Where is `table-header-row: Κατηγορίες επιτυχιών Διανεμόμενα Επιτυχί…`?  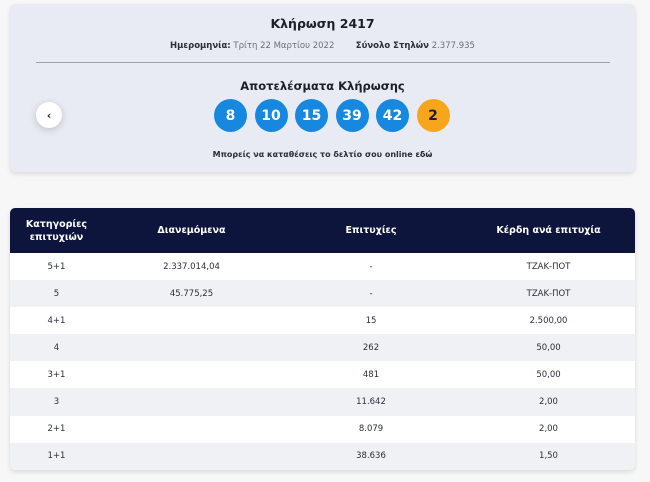
table-header-row: Κατηγορίες επιτυχιών Διανεμόμενα Επιτυχί… is located at coordinates (322, 230).